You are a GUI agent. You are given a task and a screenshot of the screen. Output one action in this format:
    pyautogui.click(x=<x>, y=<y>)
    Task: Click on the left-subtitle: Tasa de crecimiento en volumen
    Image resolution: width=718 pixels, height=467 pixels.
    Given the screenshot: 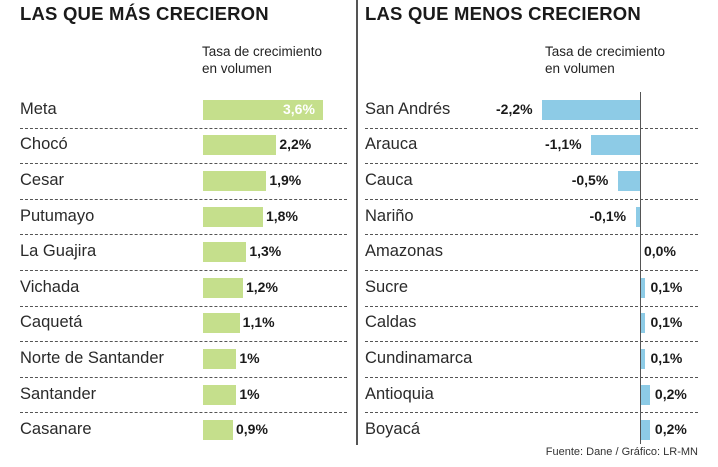 What is the action you would take?
    pyautogui.click(x=277, y=60)
    